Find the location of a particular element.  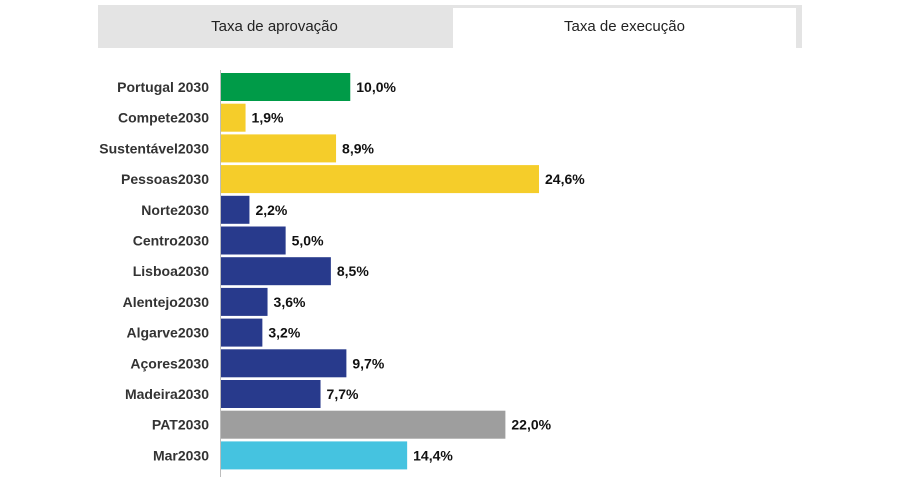

category-label-1: Compete2030 is located at coordinates (163, 118).